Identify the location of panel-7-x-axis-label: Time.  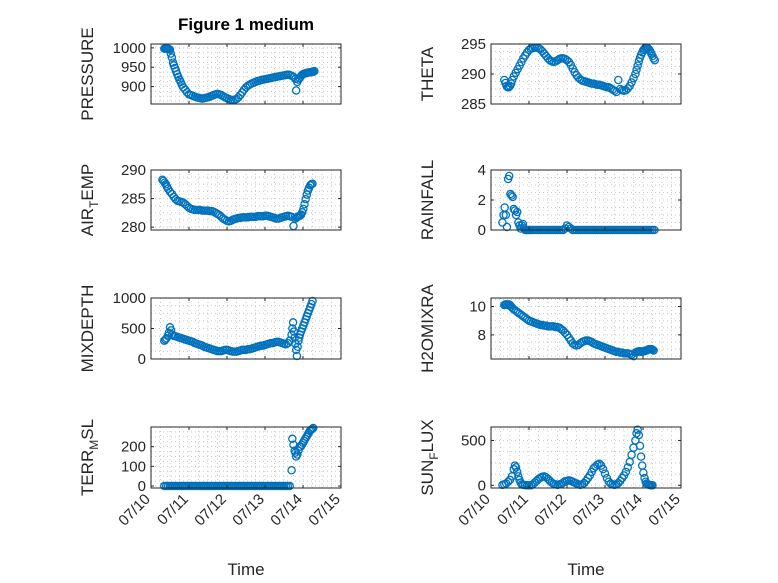
(245, 569).